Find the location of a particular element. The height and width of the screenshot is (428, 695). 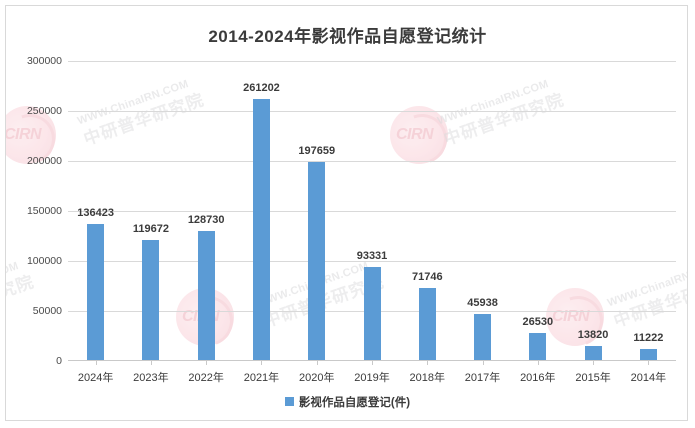

y-axis-tick-label: 300000 is located at coordinates (44, 60).